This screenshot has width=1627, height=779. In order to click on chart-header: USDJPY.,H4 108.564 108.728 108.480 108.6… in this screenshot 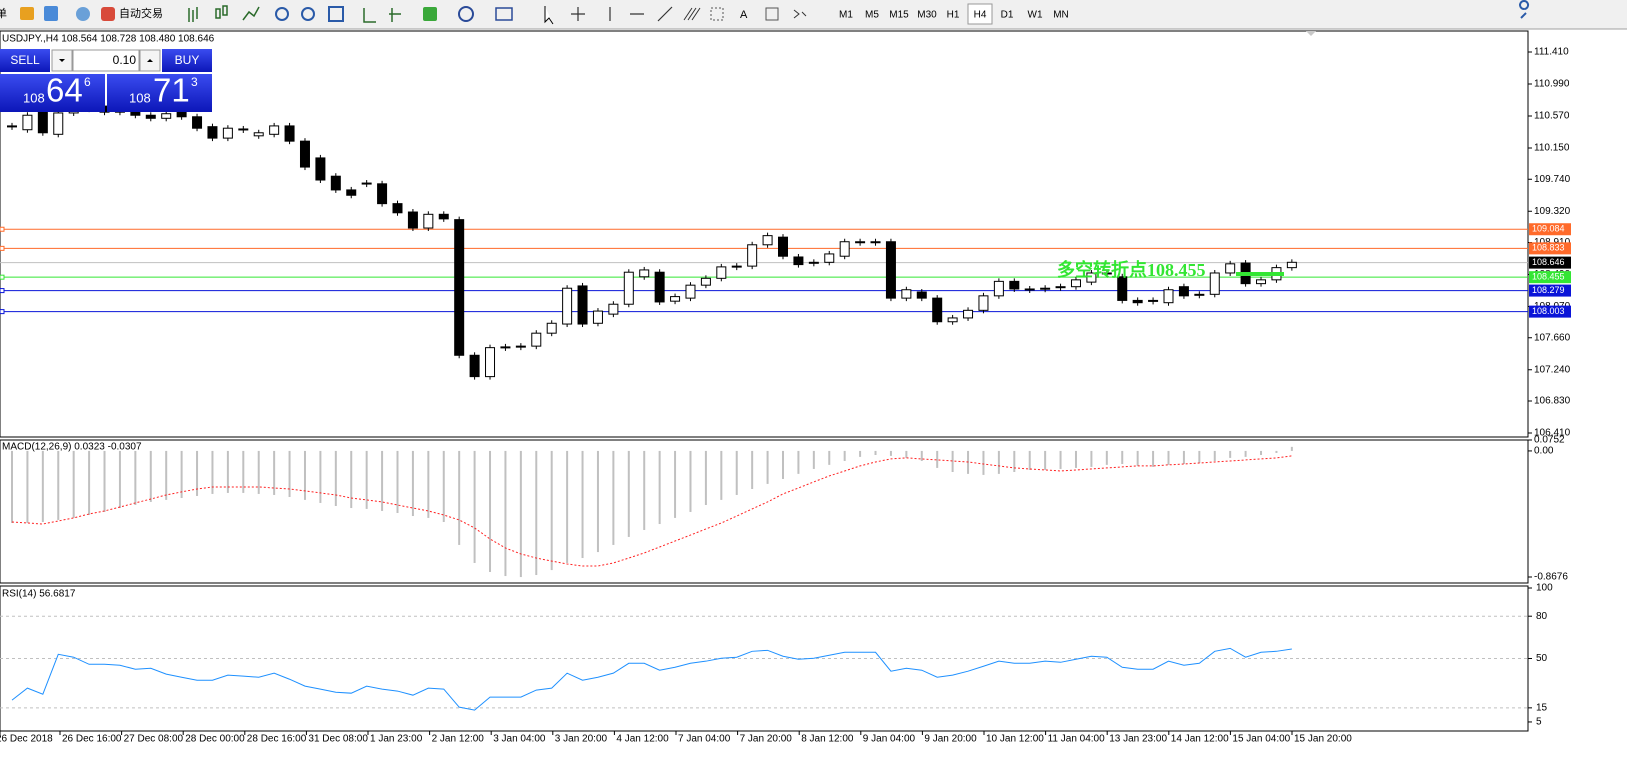, I will do `click(108, 39)`.